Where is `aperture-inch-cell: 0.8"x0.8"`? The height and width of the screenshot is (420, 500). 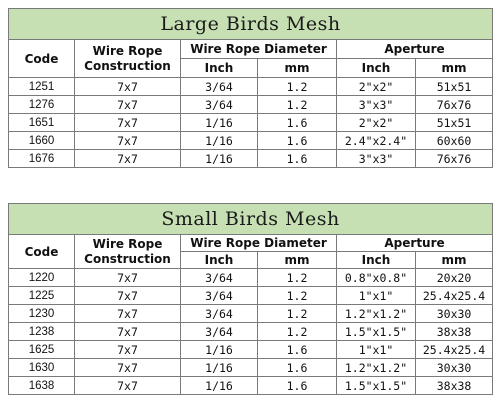 aperture-inch-cell: 0.8"x0.8" is located at coordinates (376, 277).